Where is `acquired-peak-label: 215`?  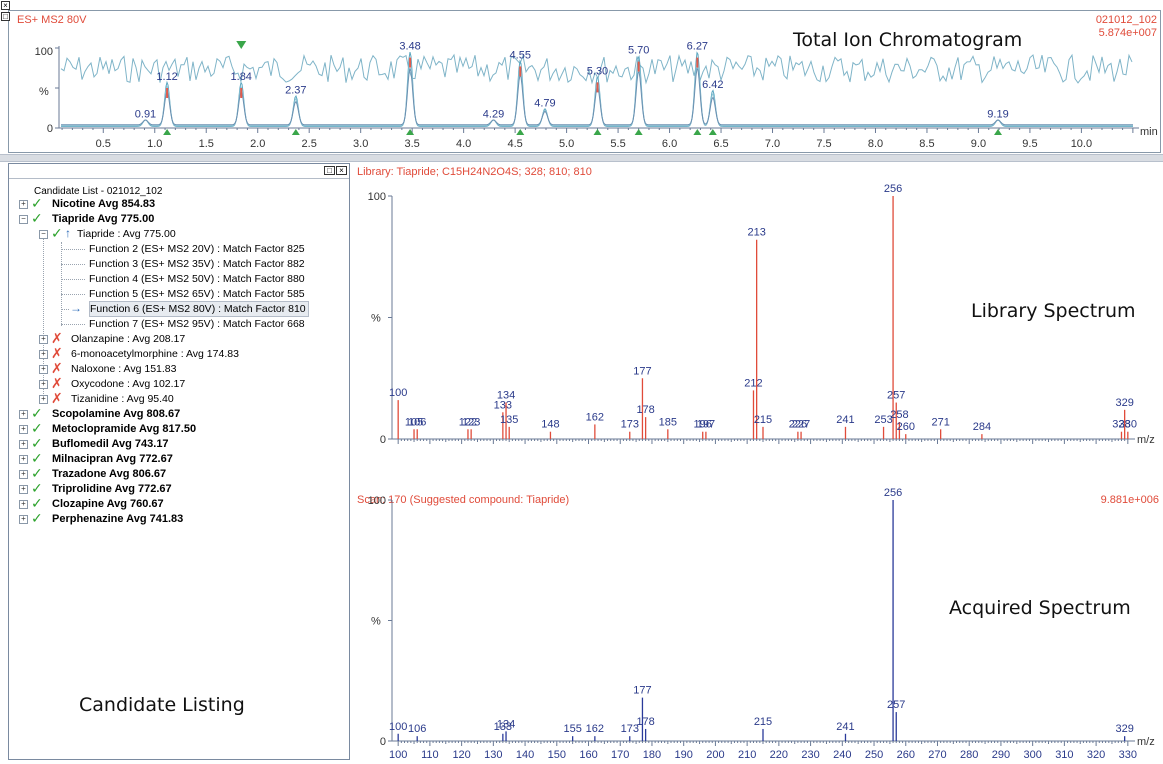
acquired-peak-label: 215 is located at coordinates (763, 722).